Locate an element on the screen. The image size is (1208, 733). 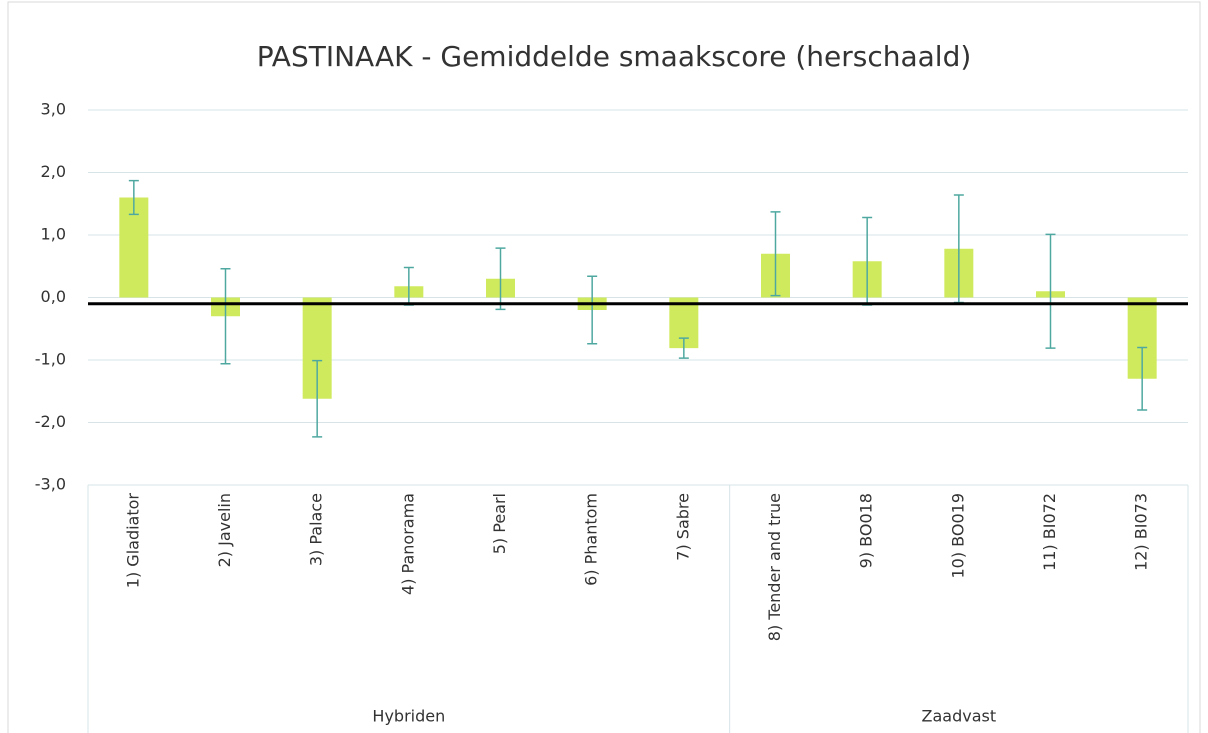
x-tick-label: 12) BI073 is located at coordinates (1141, 532).